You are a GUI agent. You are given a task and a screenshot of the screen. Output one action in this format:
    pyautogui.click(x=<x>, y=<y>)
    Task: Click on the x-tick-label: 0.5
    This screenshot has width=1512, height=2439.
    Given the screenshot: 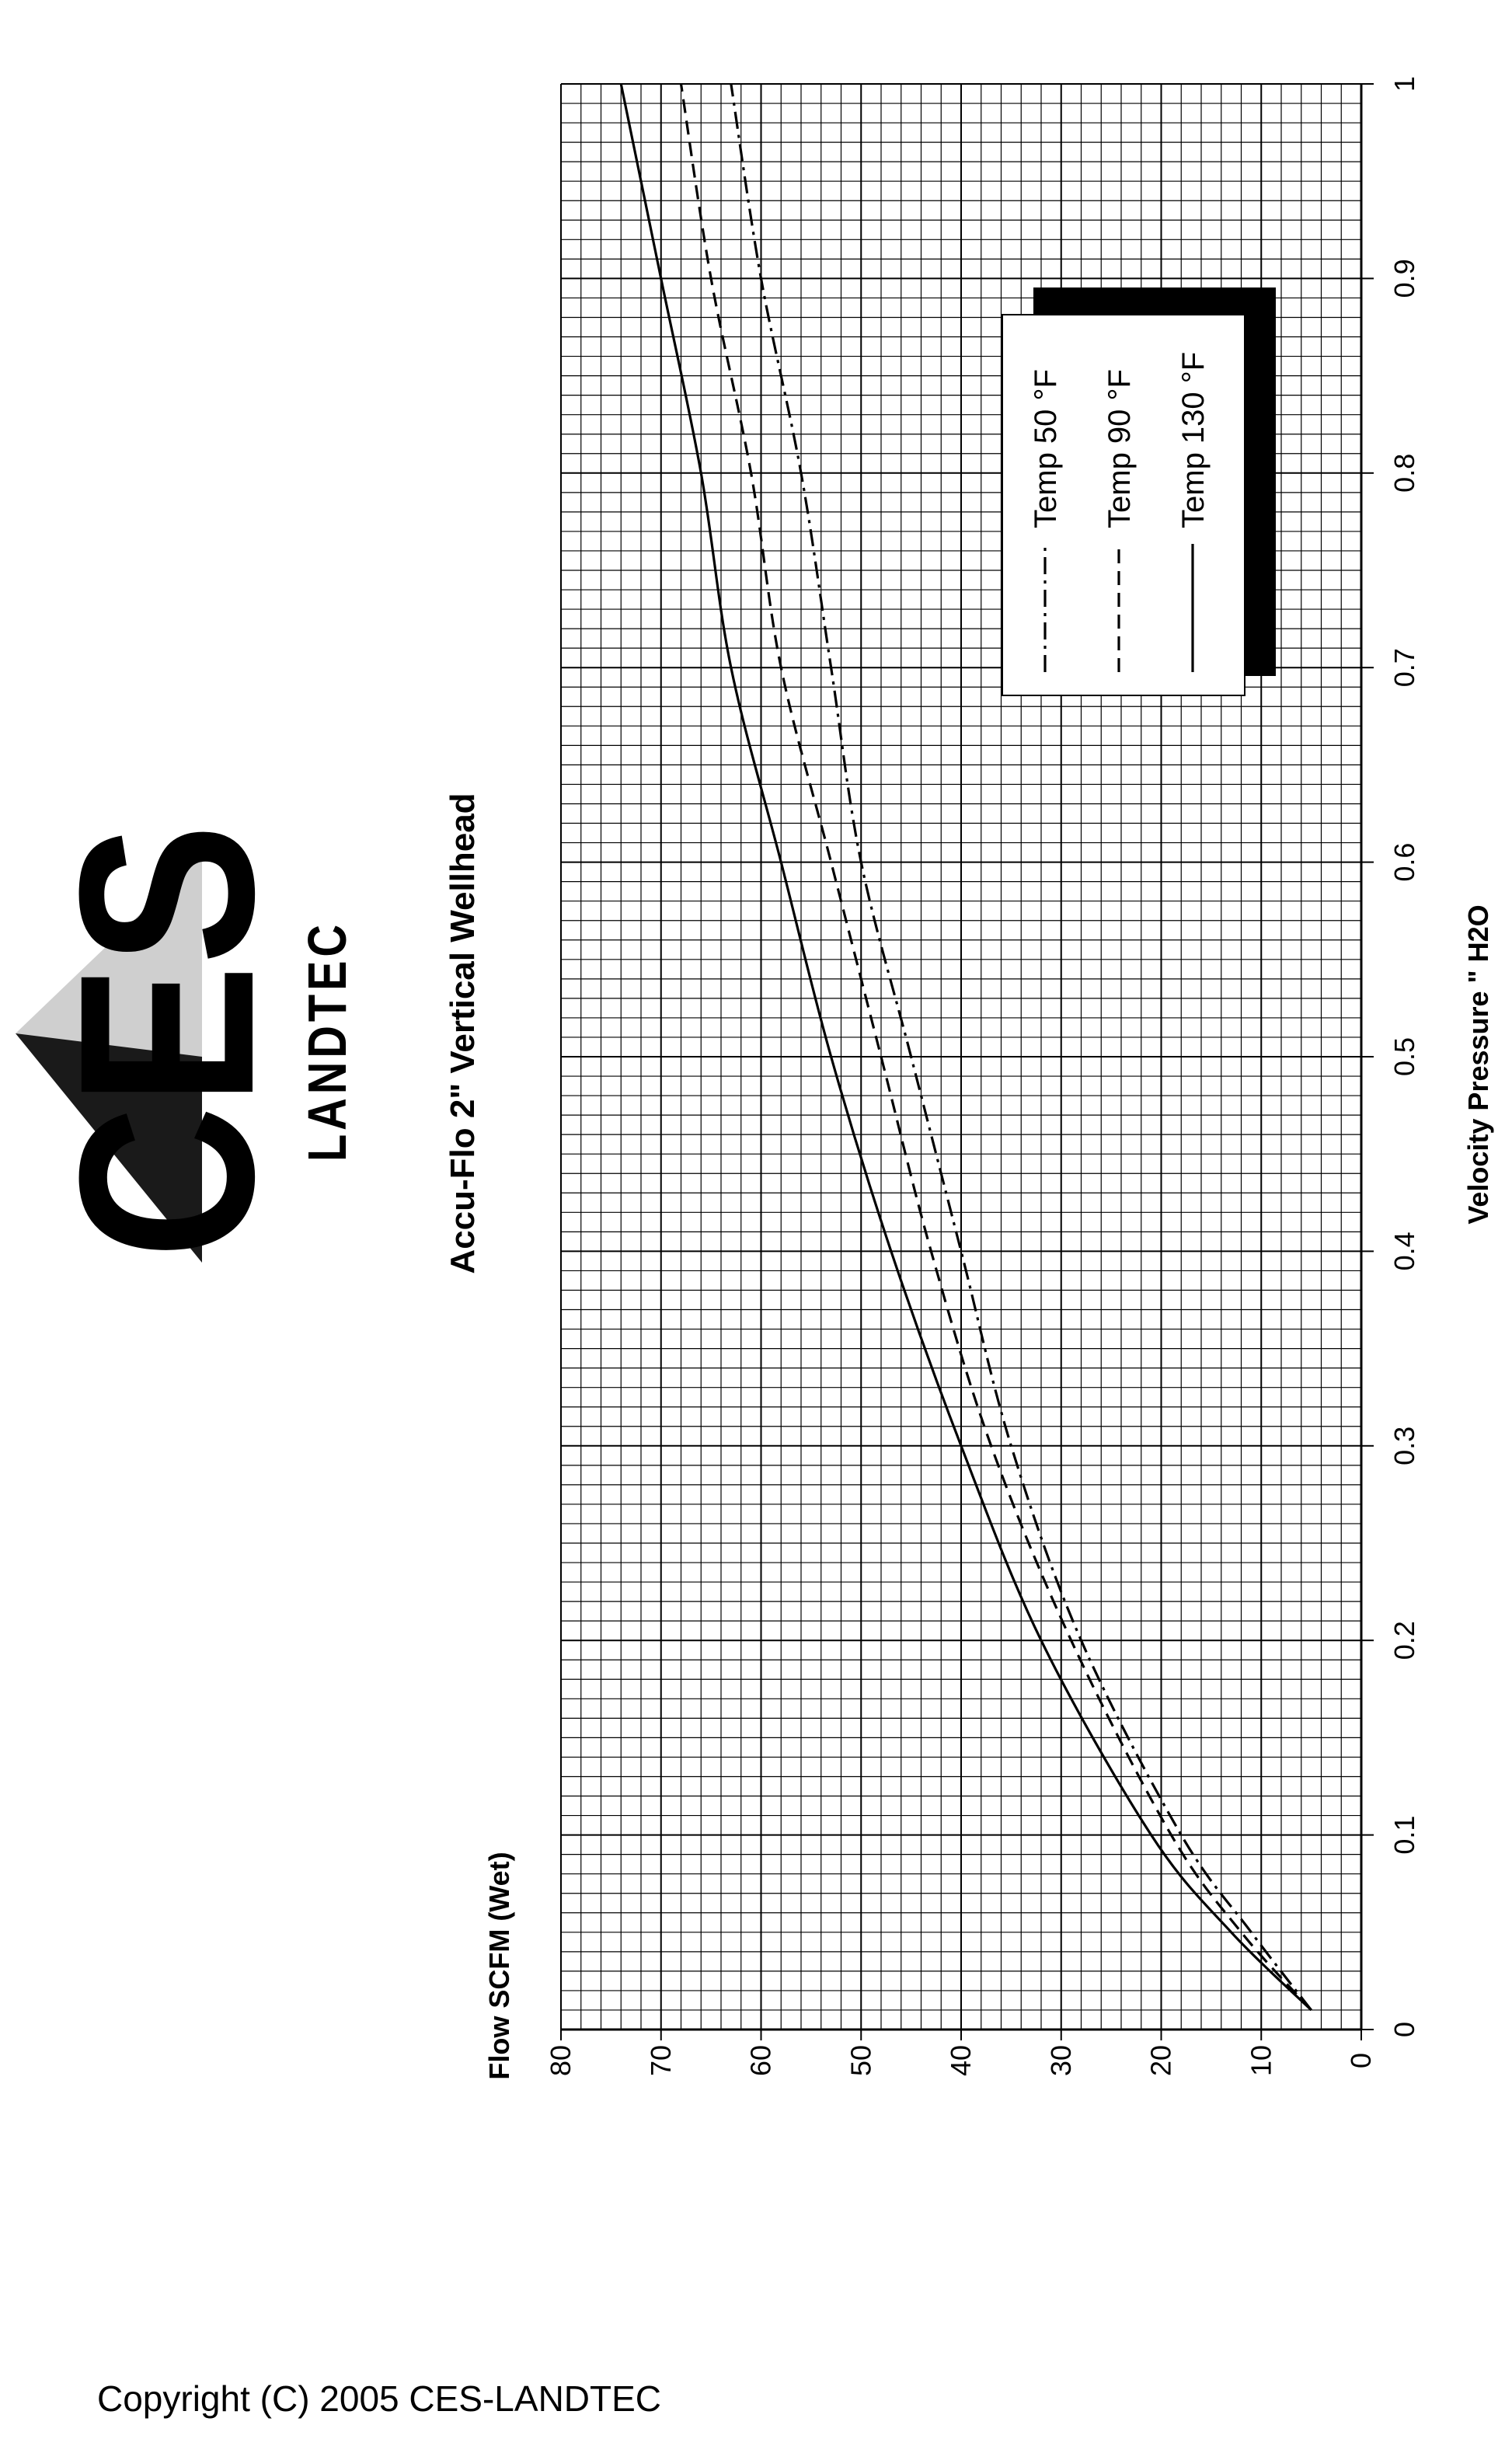 What is the action you would take?
    pyautogui.click(x=1404, y=1056)
    